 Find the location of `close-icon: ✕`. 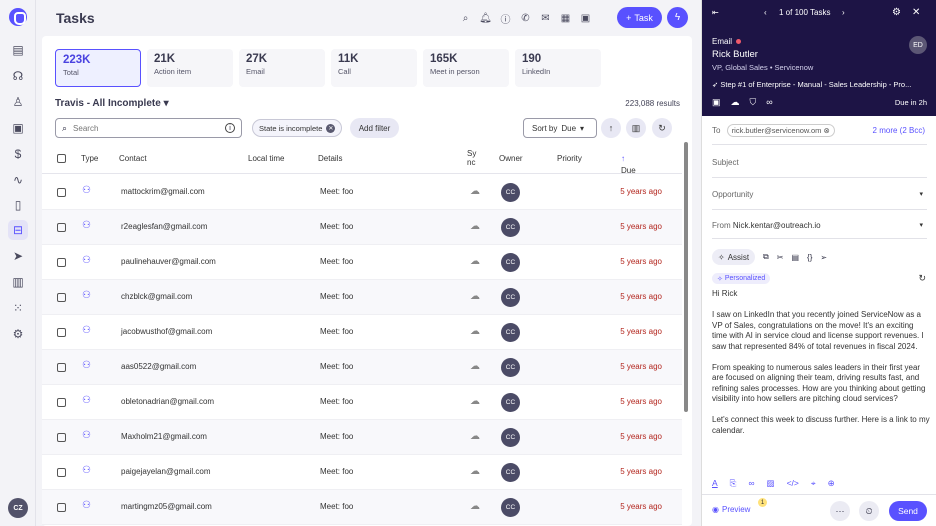

close-icon: ✕ is located at coordinates (916, 12).